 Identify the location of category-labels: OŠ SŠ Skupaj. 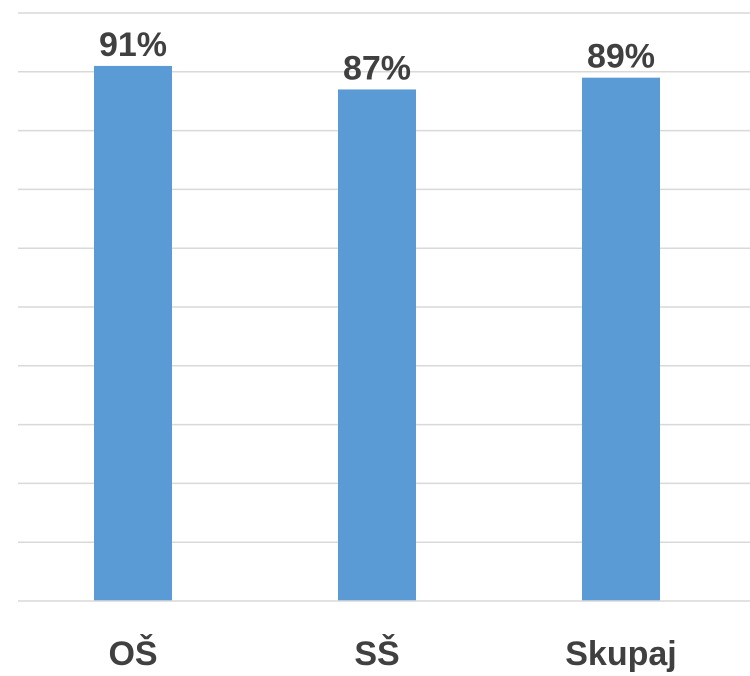
(392, 653).